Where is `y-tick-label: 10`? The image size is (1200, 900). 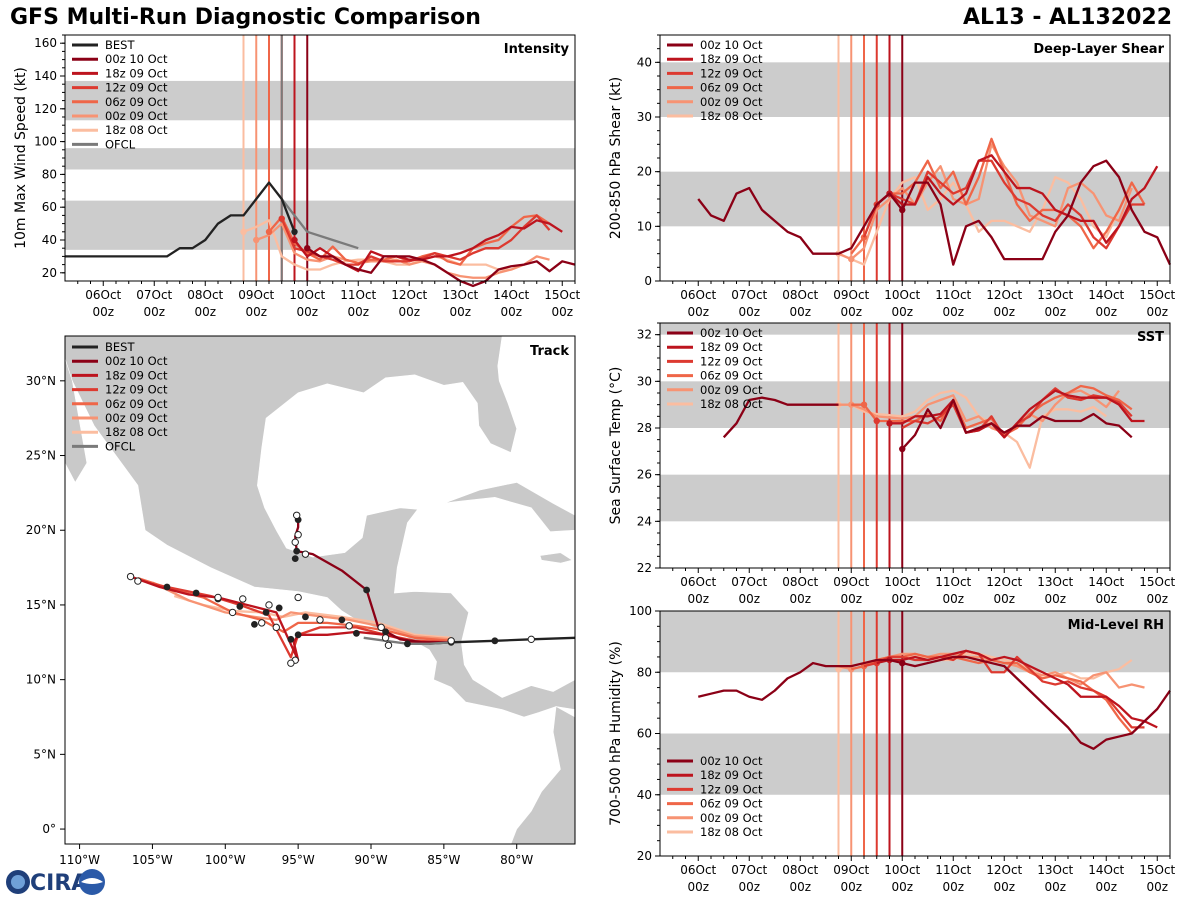
y-tick-label: 10 is located at coordinates (644, 226).